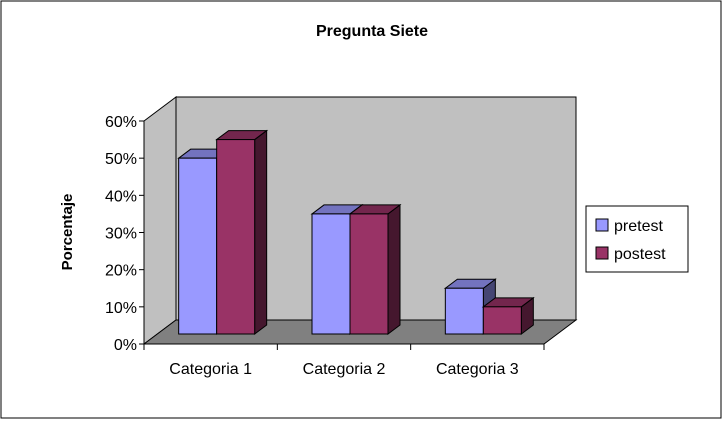  What do you see at coordinates (344, 369) in the screenshot?
I see `x-category-label: Categoria 2` at bounding box center [344, 369].